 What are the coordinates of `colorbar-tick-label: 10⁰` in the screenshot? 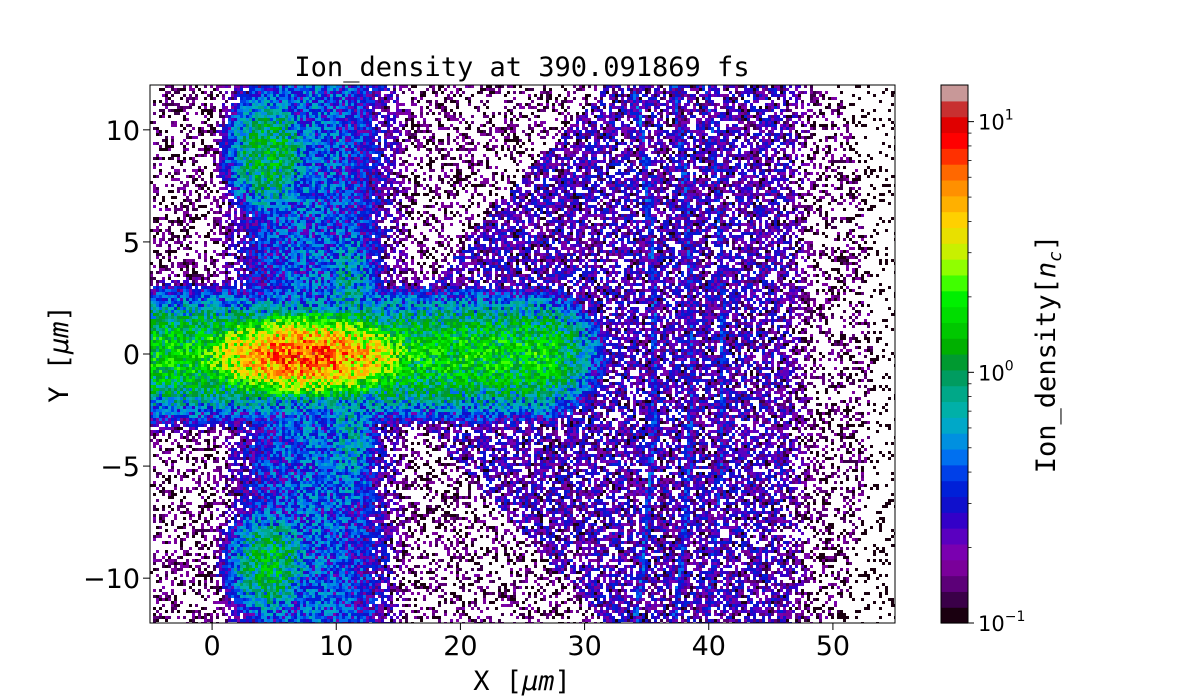 It's located at (996, 371).